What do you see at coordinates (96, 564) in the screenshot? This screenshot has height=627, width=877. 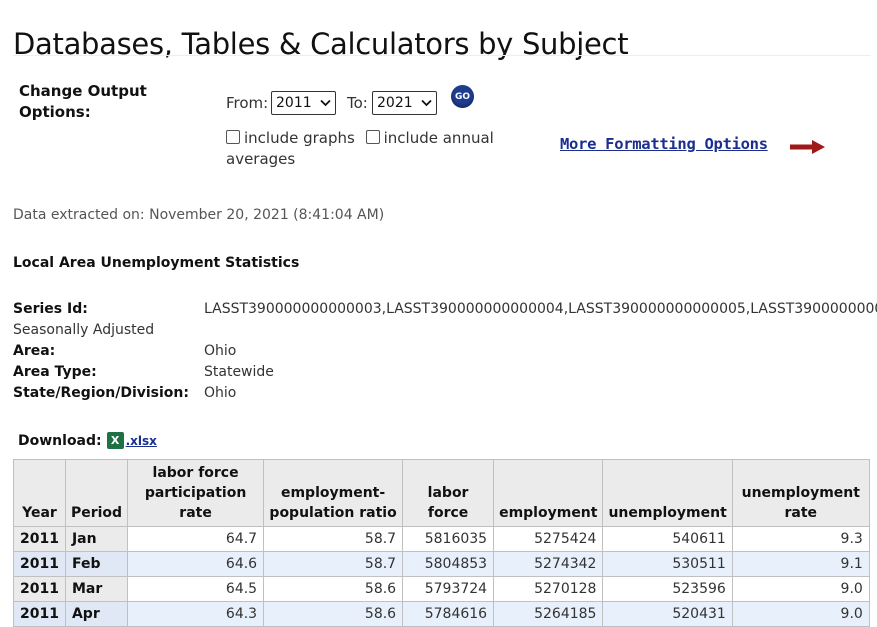 I see `table-cell: Feb` at bounding box center [96, 564].